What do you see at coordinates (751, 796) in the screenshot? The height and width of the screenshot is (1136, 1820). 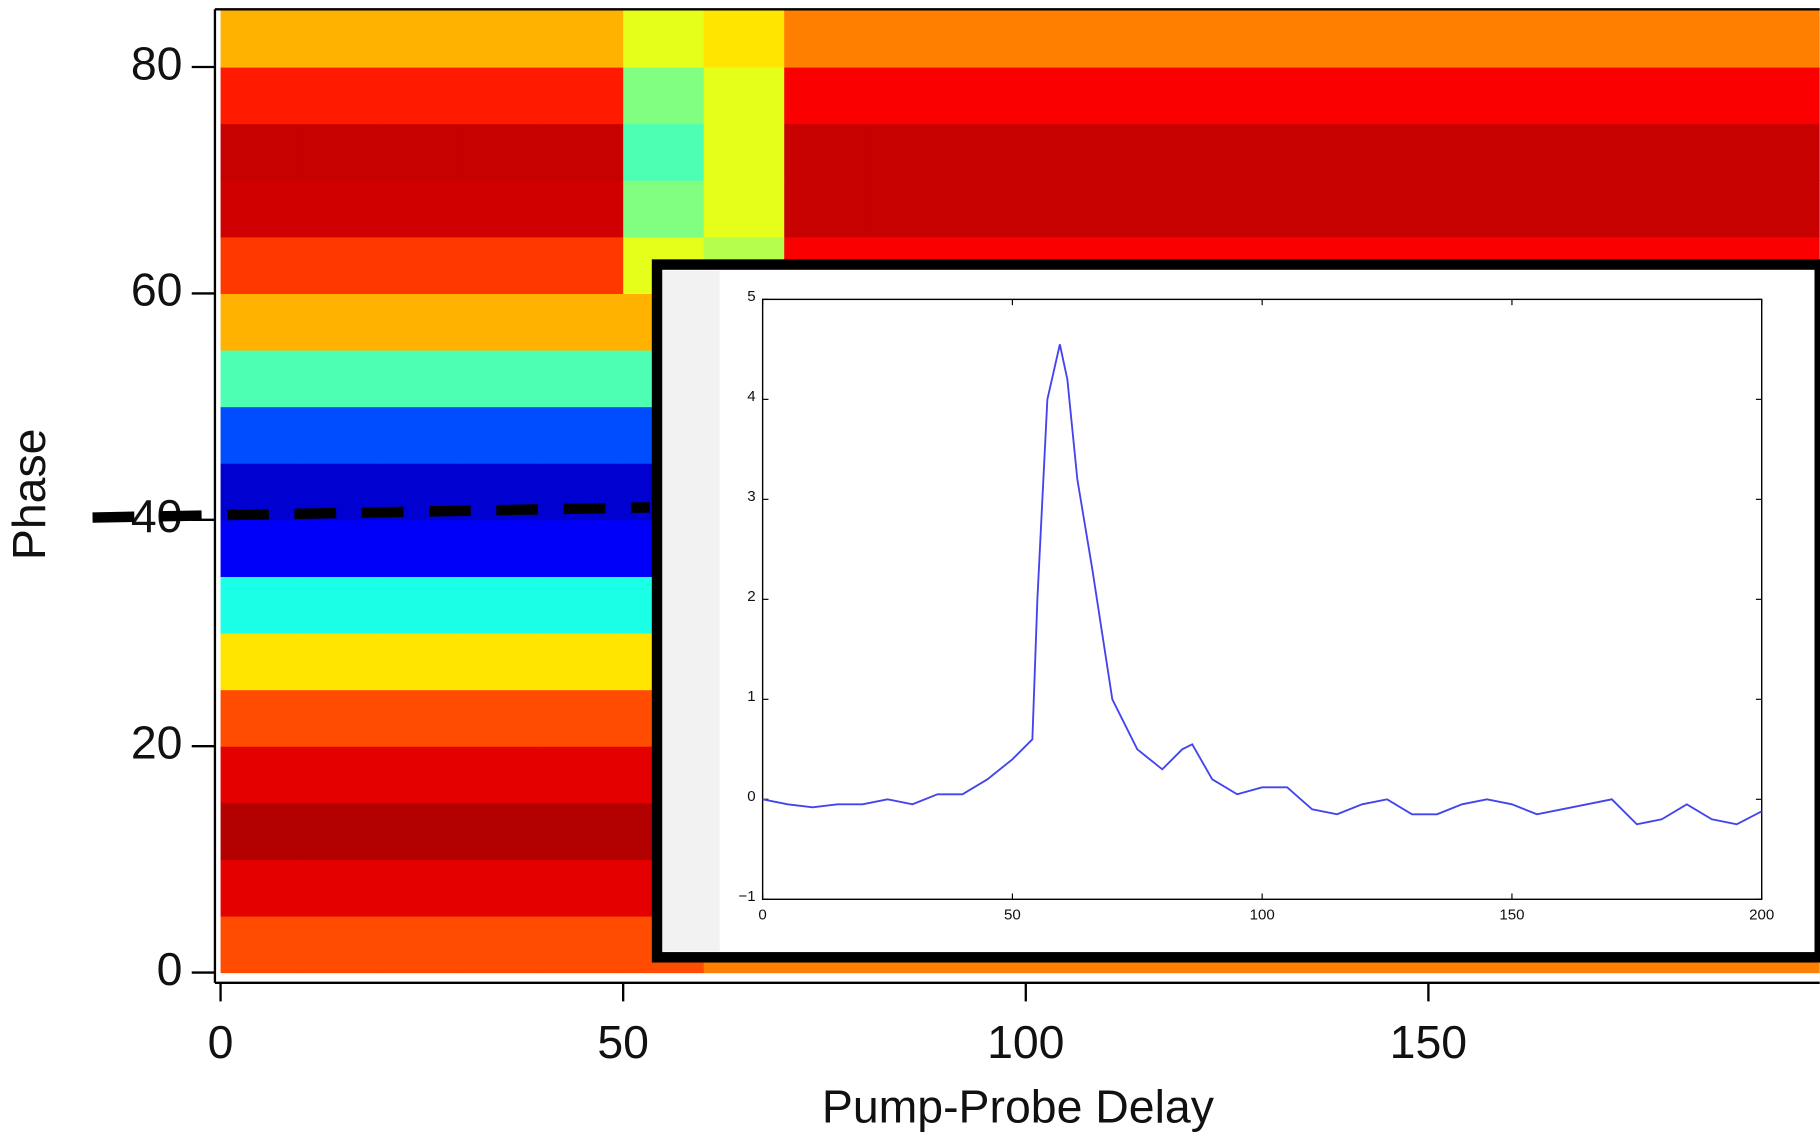 I see `y-tick-label: 0` at bounding box center [751, 796].